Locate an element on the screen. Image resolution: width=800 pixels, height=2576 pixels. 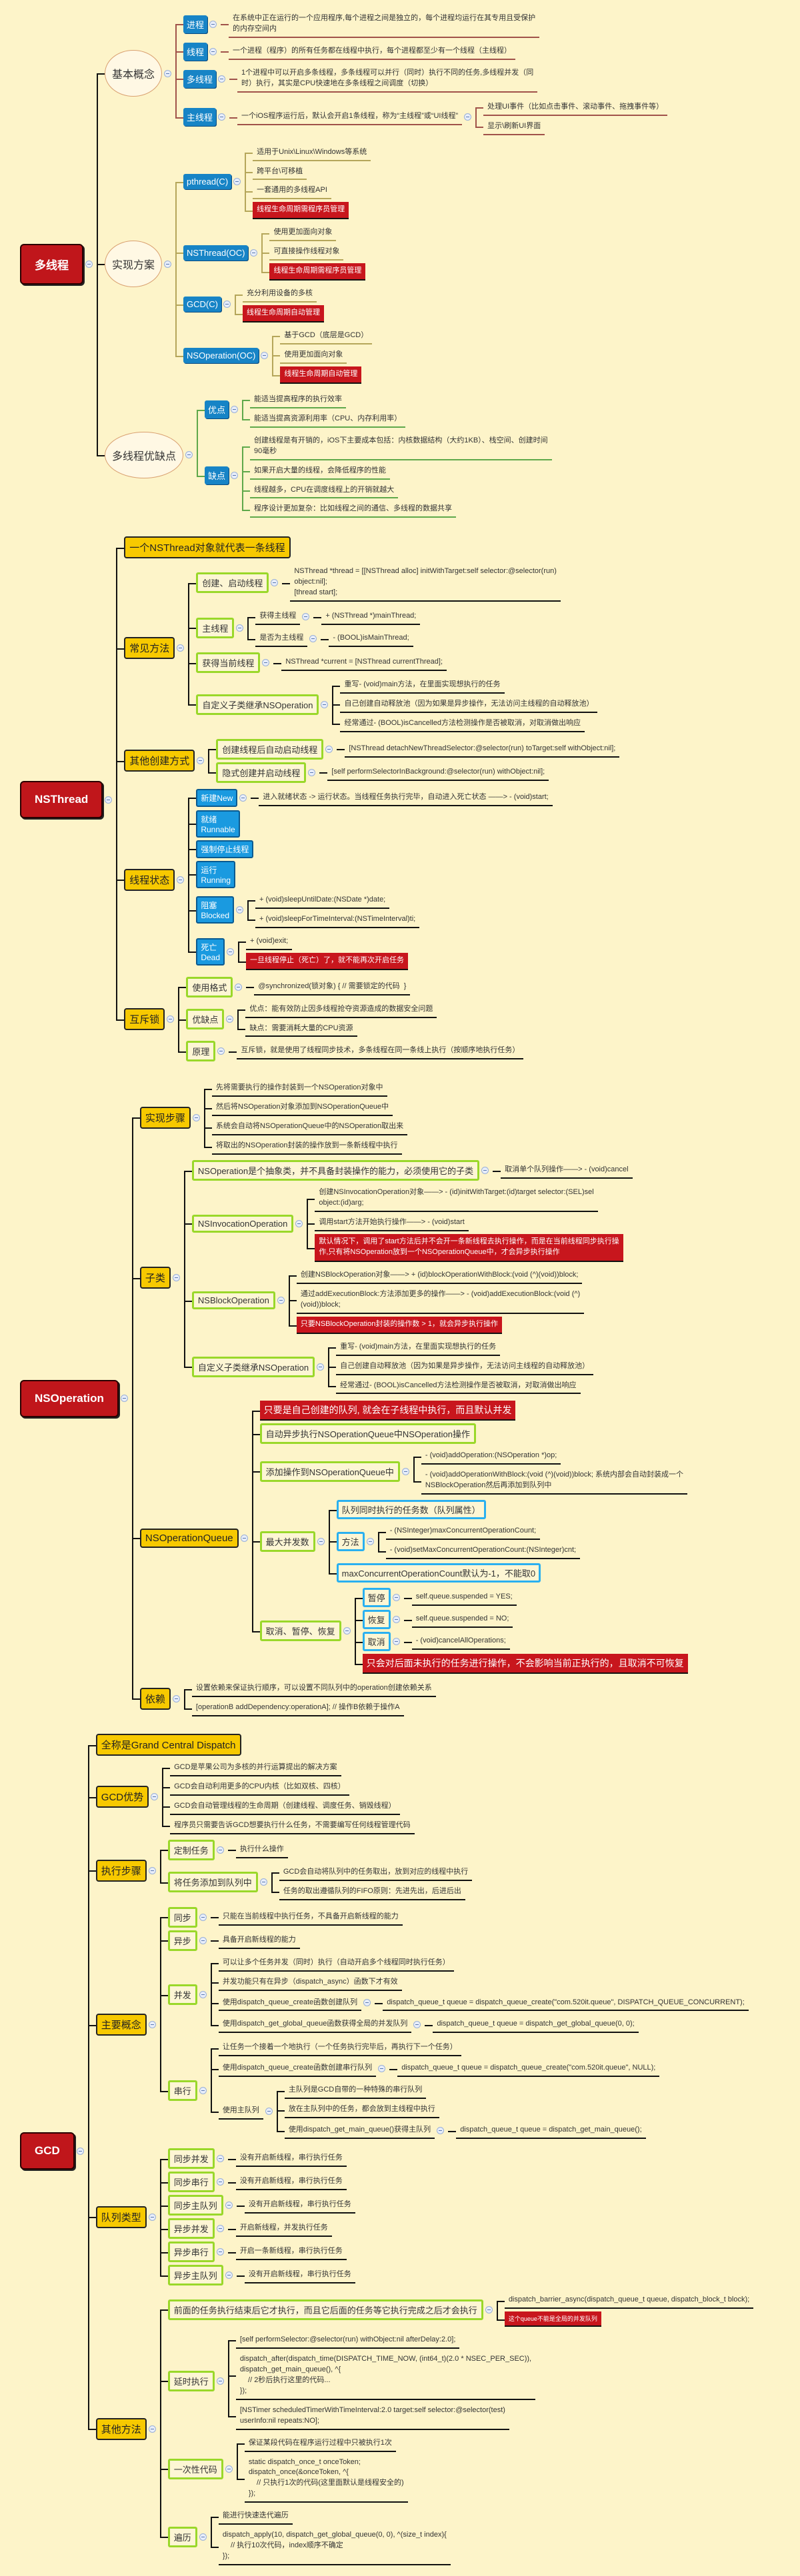
subtopic: 同步主队列 is located at coordinates (195, 2205).